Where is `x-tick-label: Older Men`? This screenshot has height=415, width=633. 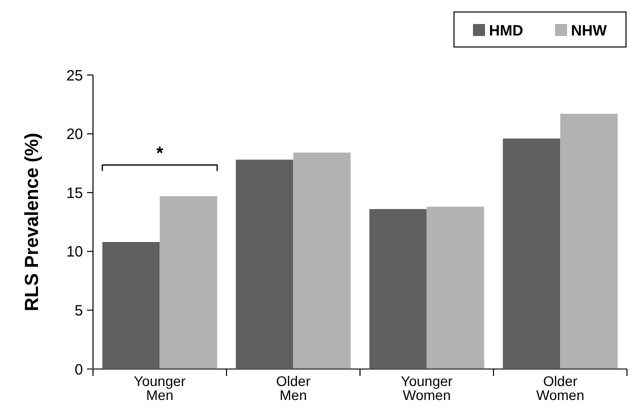
x-tick-label: Older Men is located at coordinates (293, 388).